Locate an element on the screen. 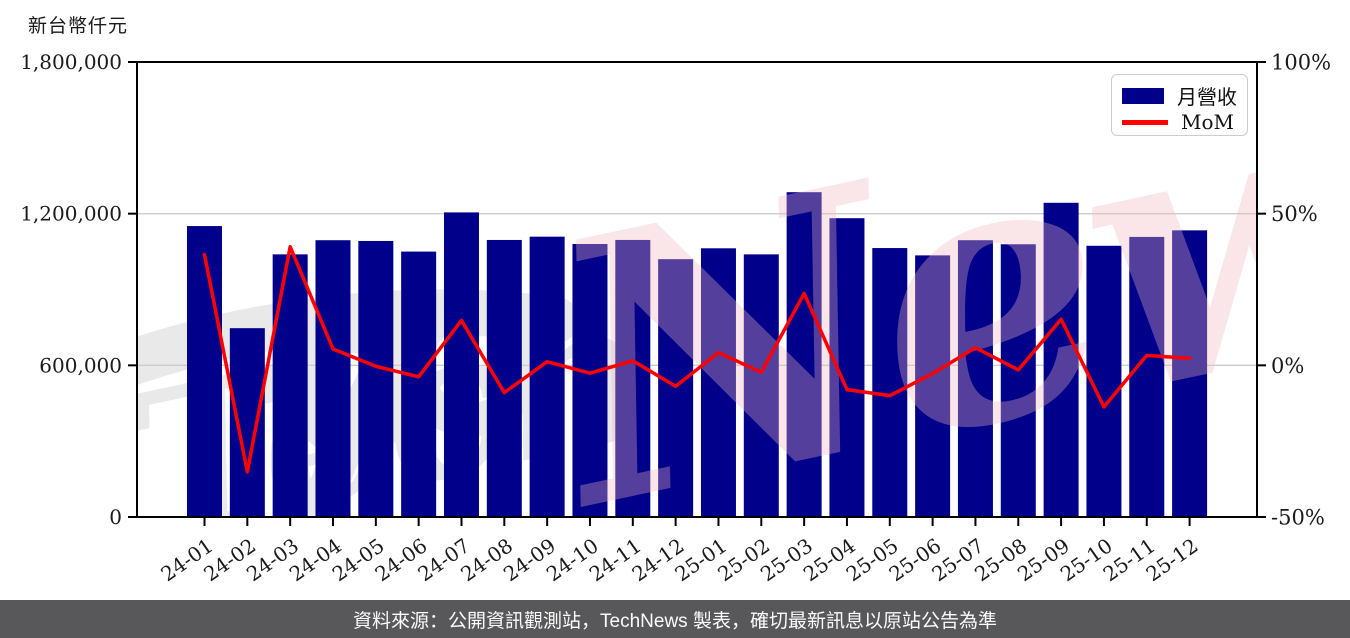 This screenshot has height=638, width=1350. right-tick-label: -50% is located at coordinates (1298, 518).